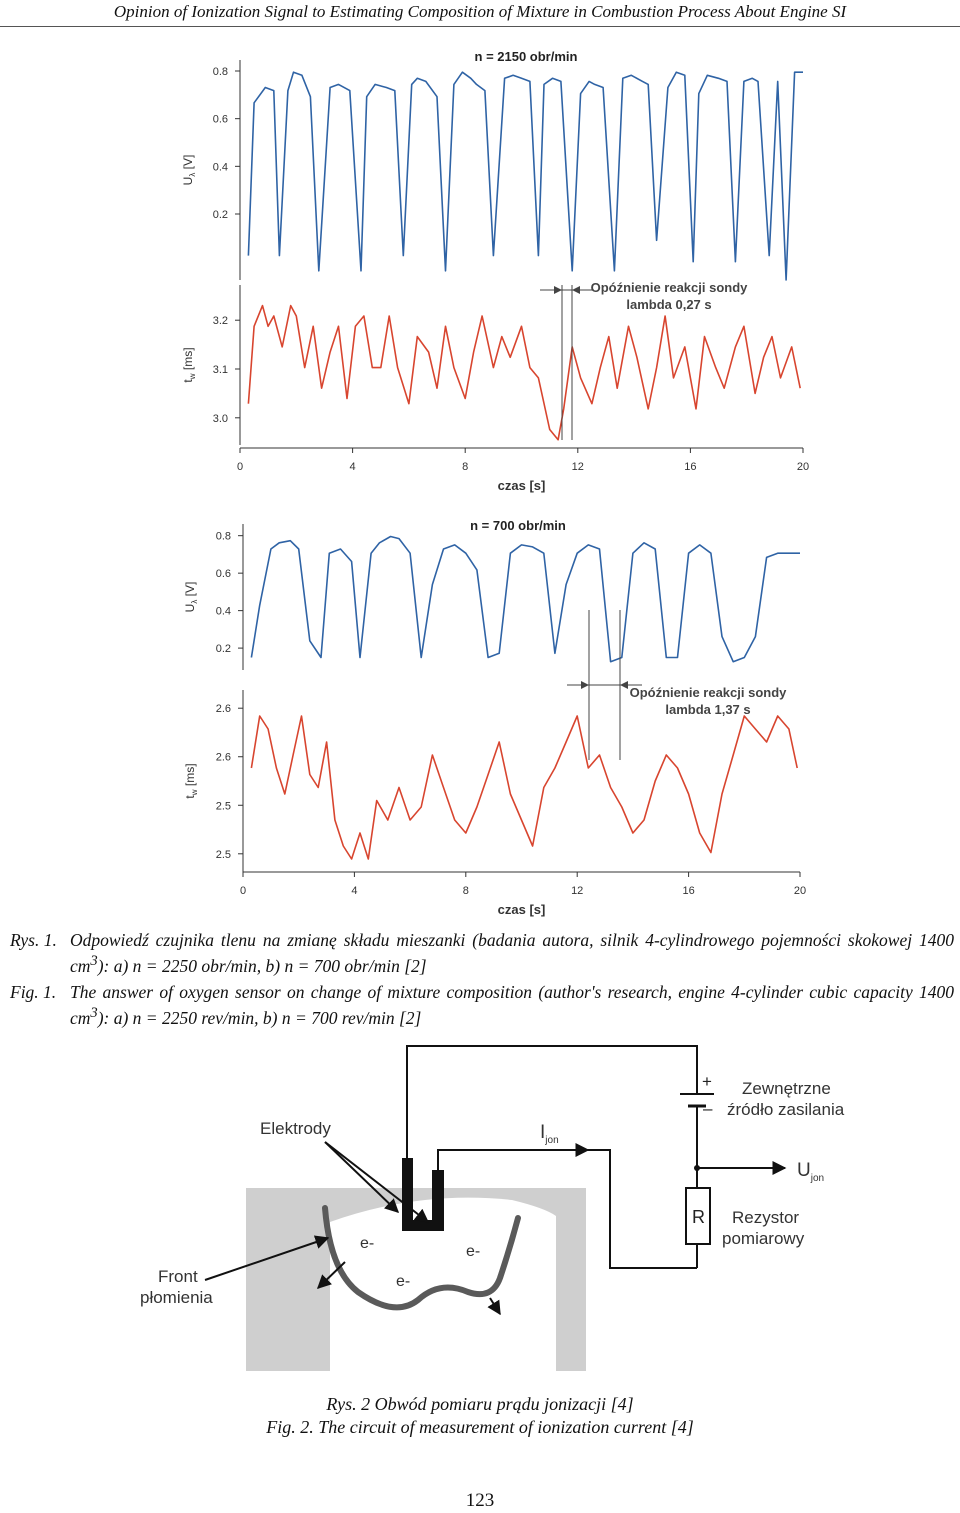 The height and width of the screenshot is (1513, 960). What do you see at coordinates (786, 1109) in the screenshot?
I see `supply-label-2: źródło zasilania` at bounding box center [786, 1109].